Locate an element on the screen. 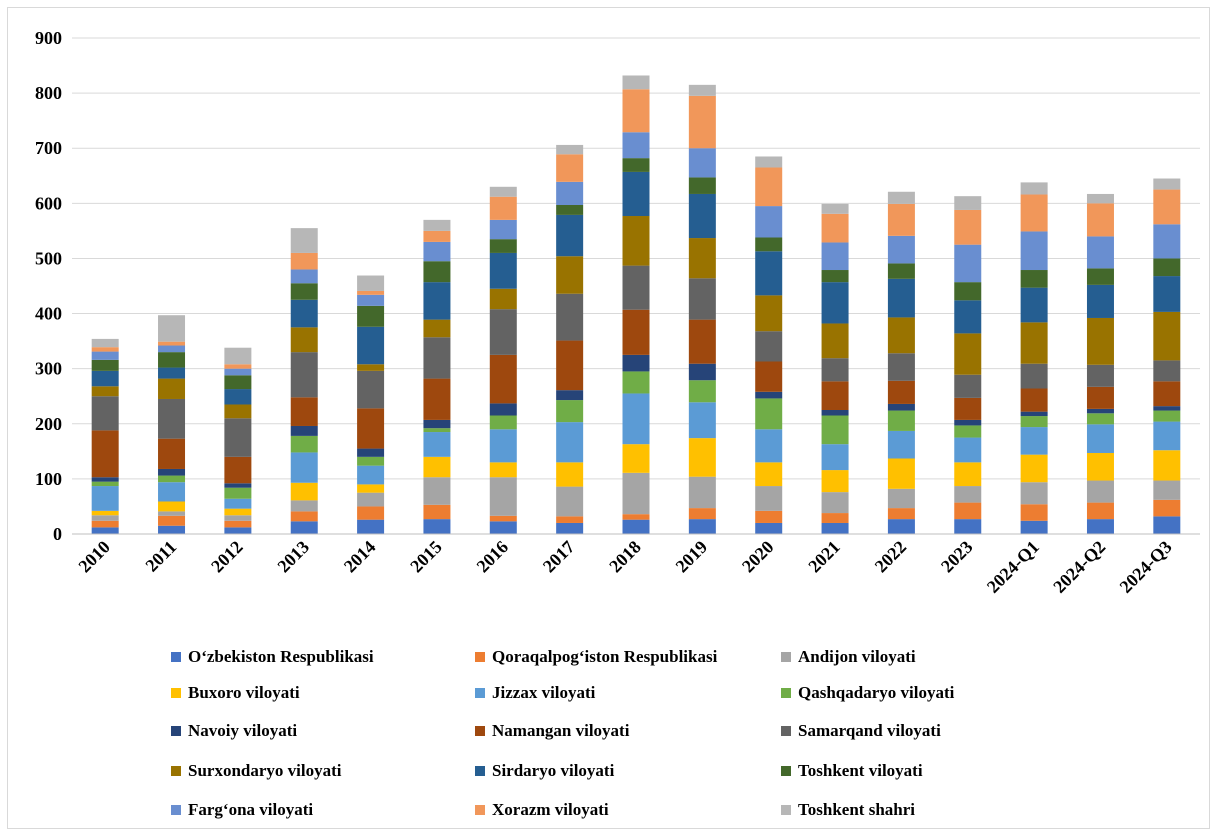 The height and width of the screenshot is (837, 1218). y-tick-label: 500 is located at coordinates (48, 258).